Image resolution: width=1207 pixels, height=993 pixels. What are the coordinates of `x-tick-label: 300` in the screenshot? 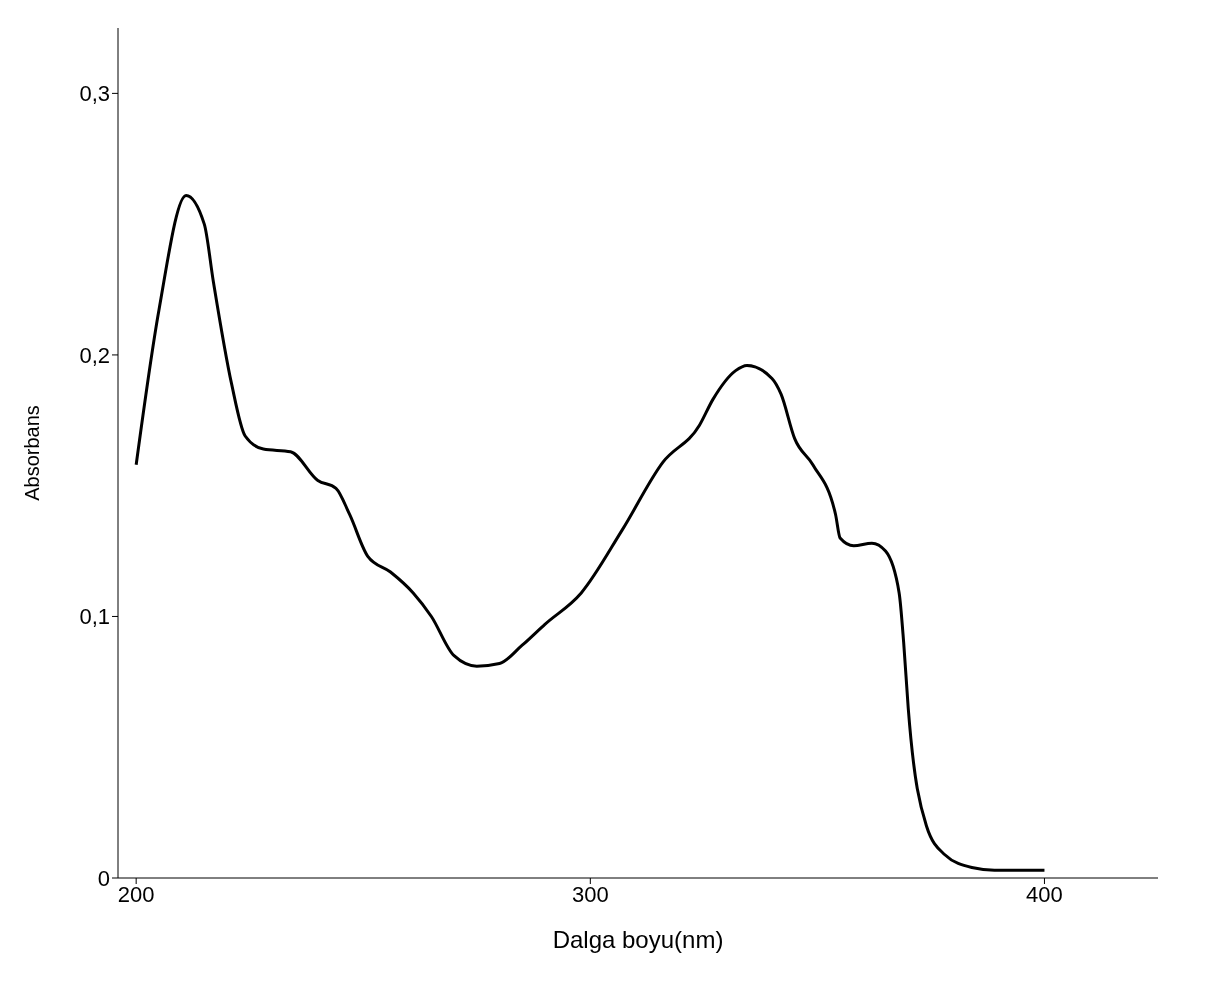 It's located at (590, 894).